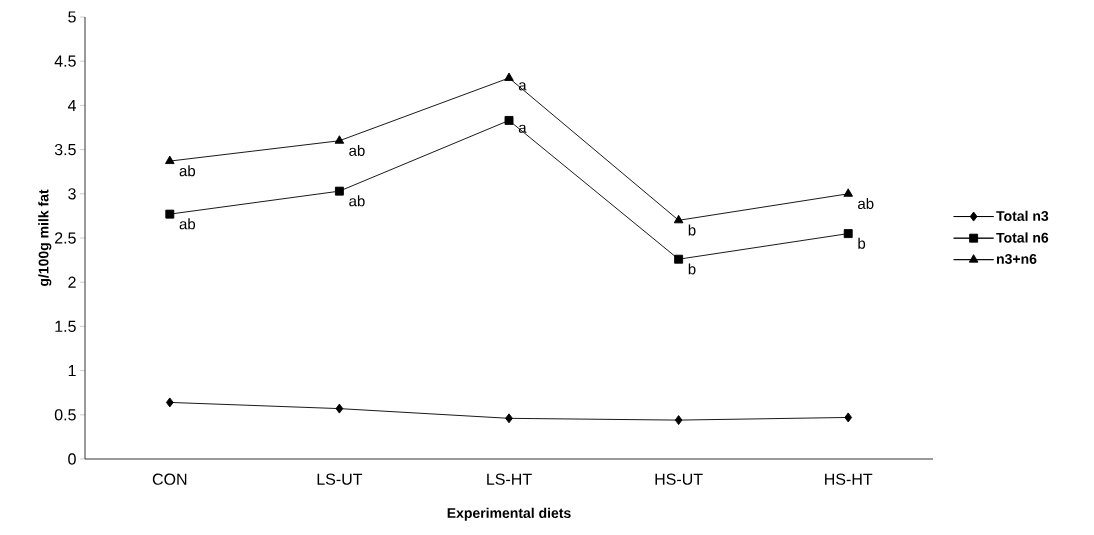 The image size is (1094, 535). I want to click on y-tick-label: 1.5, so click(65, 326).